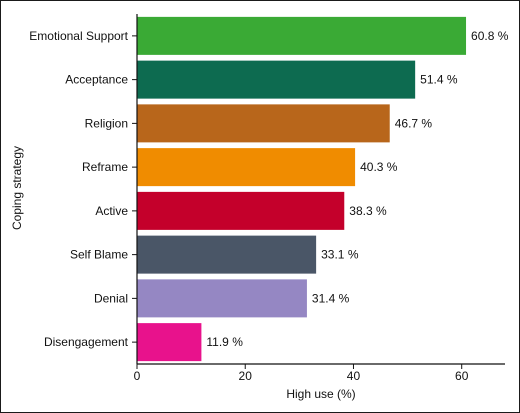 The image size is (520, 413). I want to click on value-label-emotional-support: 60.8 %, so click(490, 36).